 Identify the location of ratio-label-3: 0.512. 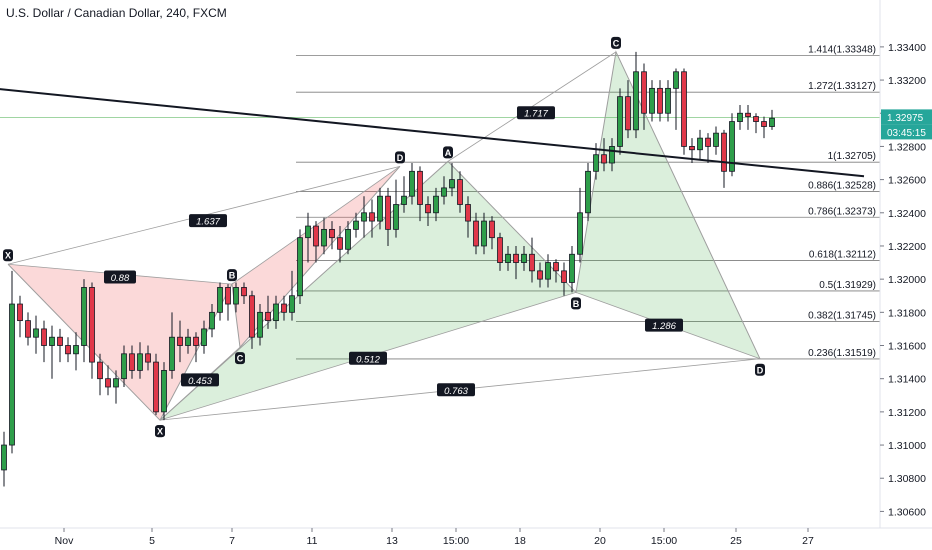
(368, 358).